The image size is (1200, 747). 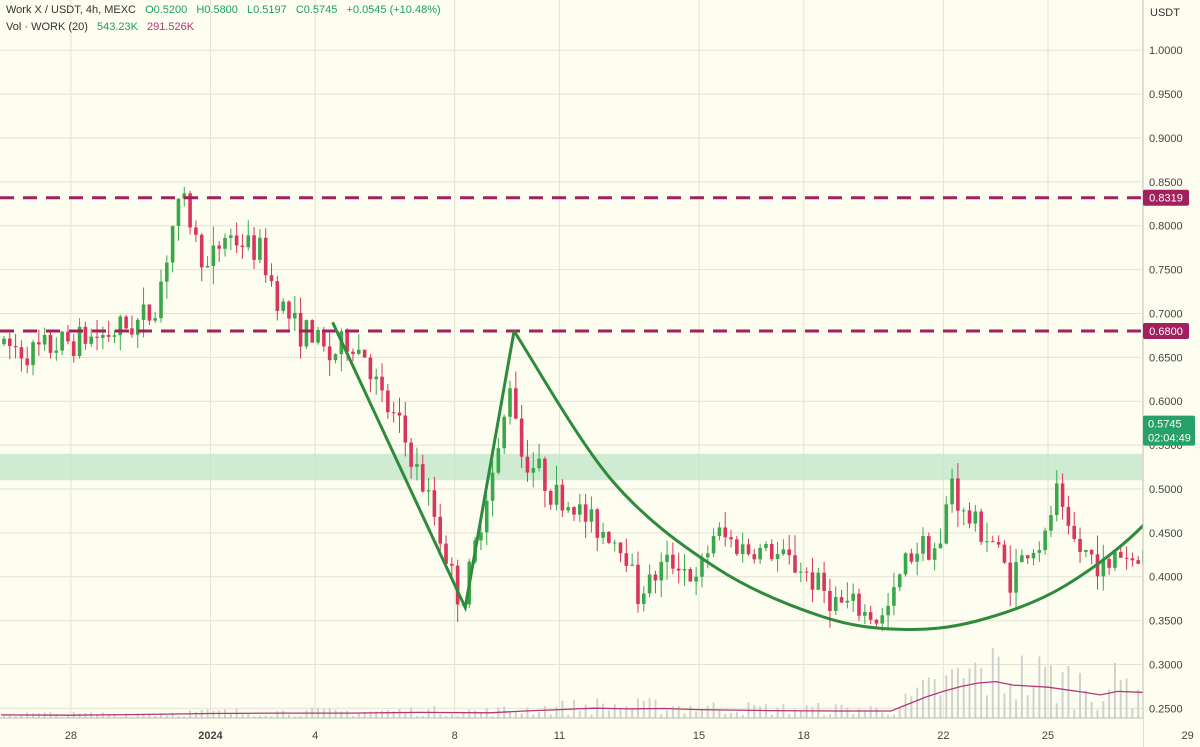 What do you see at coordinates (1165, 425) in the screenshot?
I see `last-price-label: 0.5745` at bounding box center [1165, 425].